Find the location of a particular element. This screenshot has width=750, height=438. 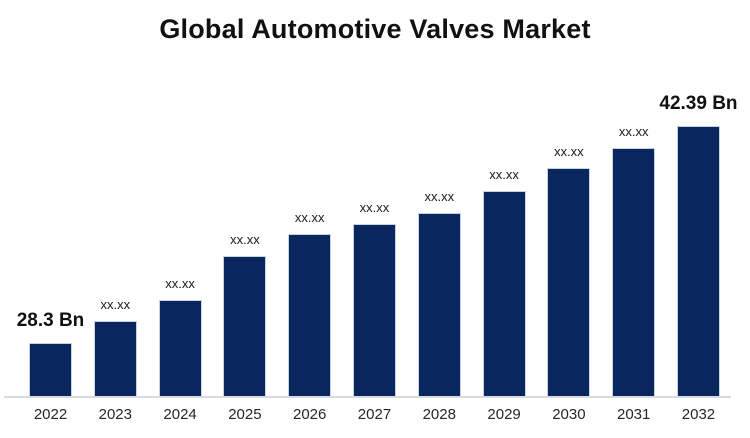

bar-column-2026: xx.xx is located at coordinates (310, 302).